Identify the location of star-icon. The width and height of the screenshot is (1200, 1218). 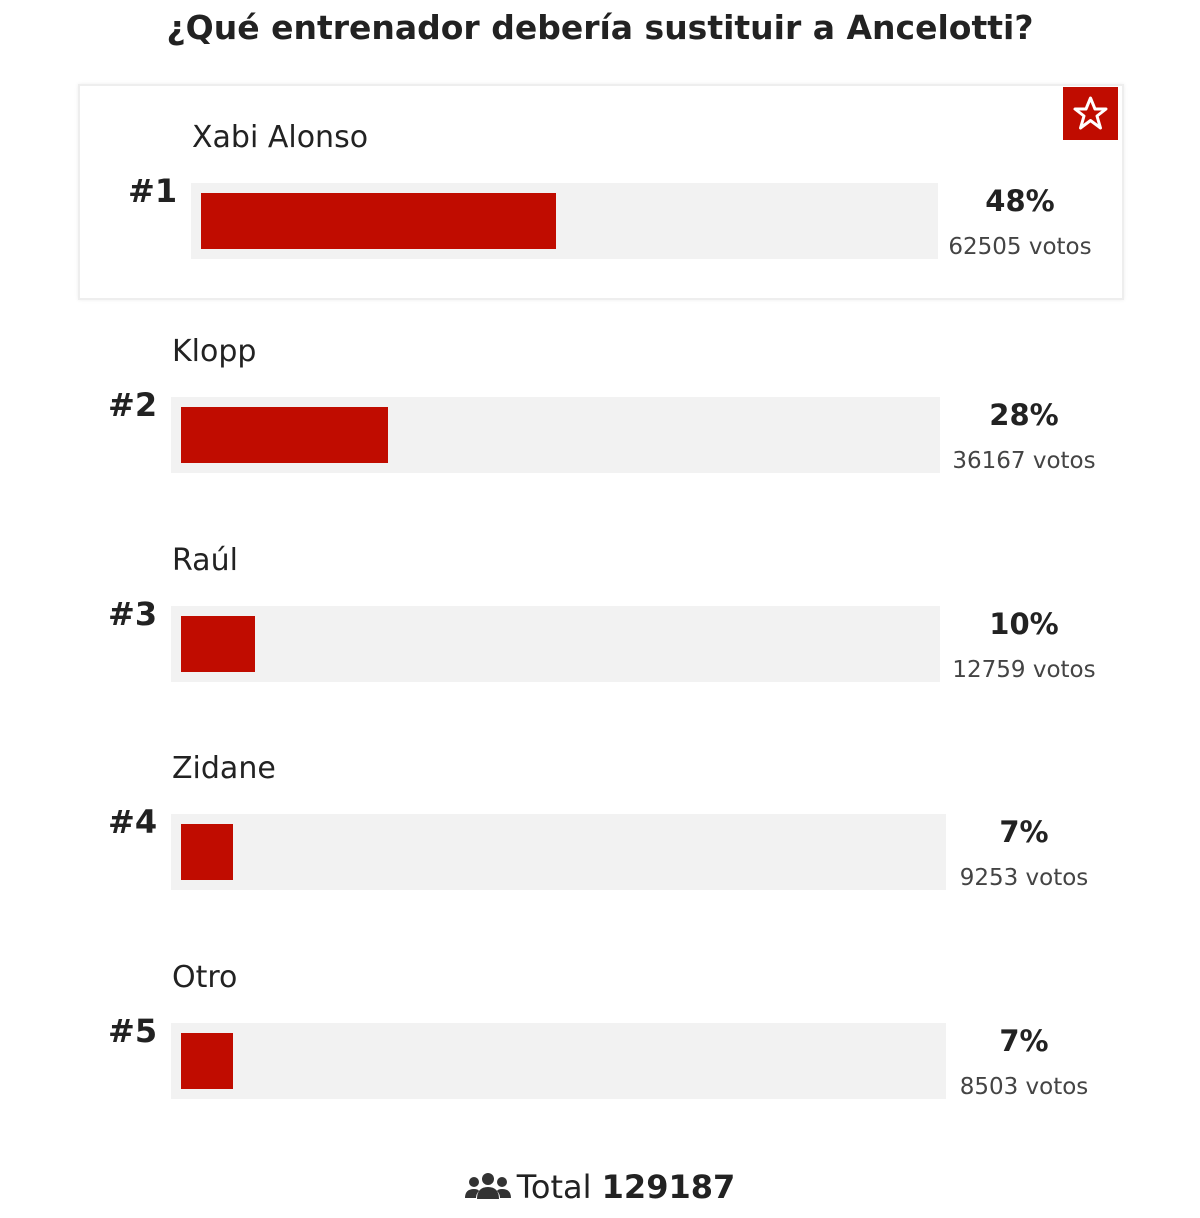
(1090, 113).